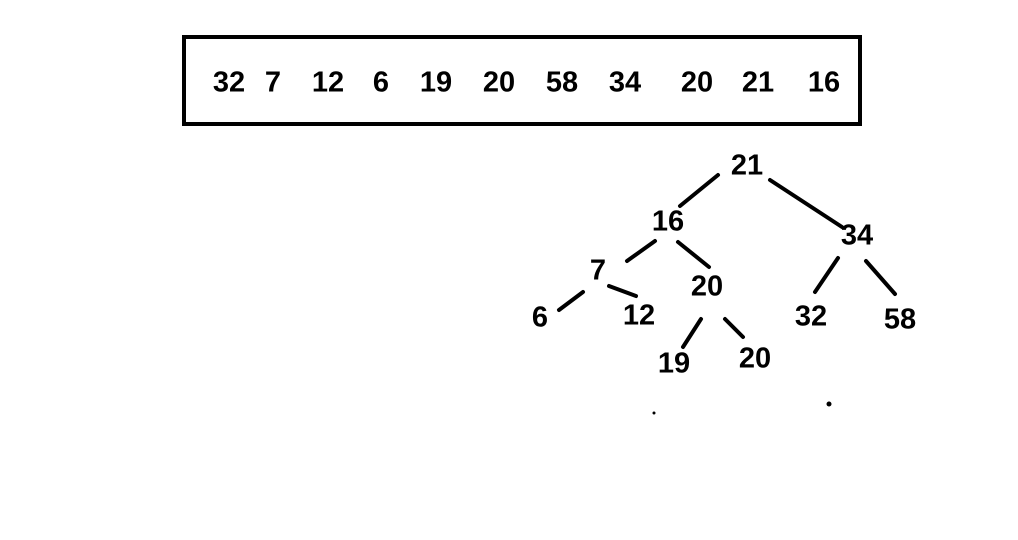 This screenshot has width=1018, height=540. Describe the element at coordinates (381, 82) in the screenshot. I see `array-value-3: 6` at that location.